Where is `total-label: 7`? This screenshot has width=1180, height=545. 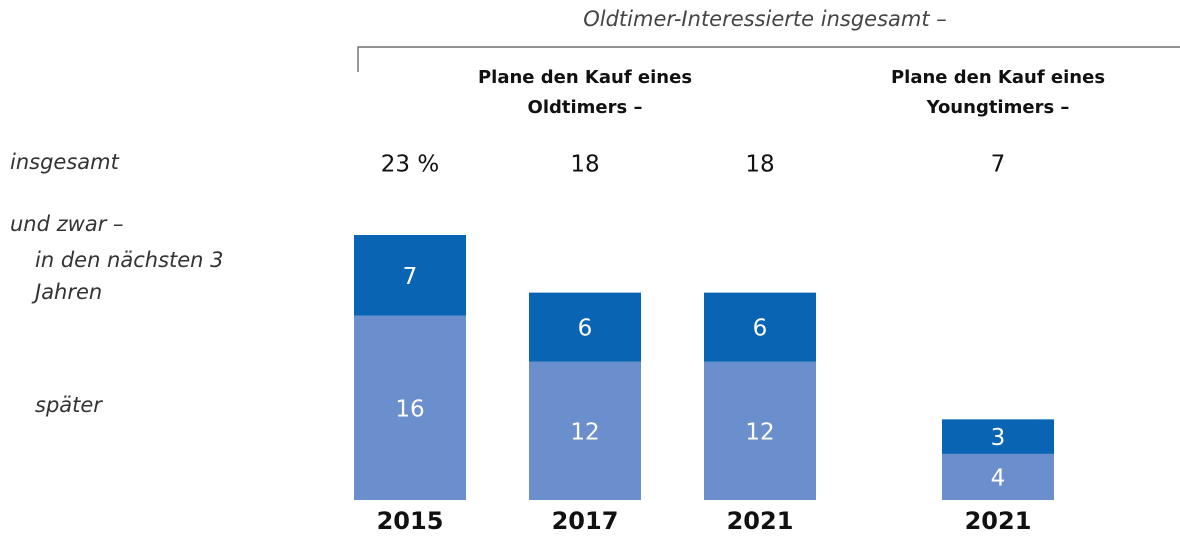 total-label: 7 is located at coordinates (998, 165).